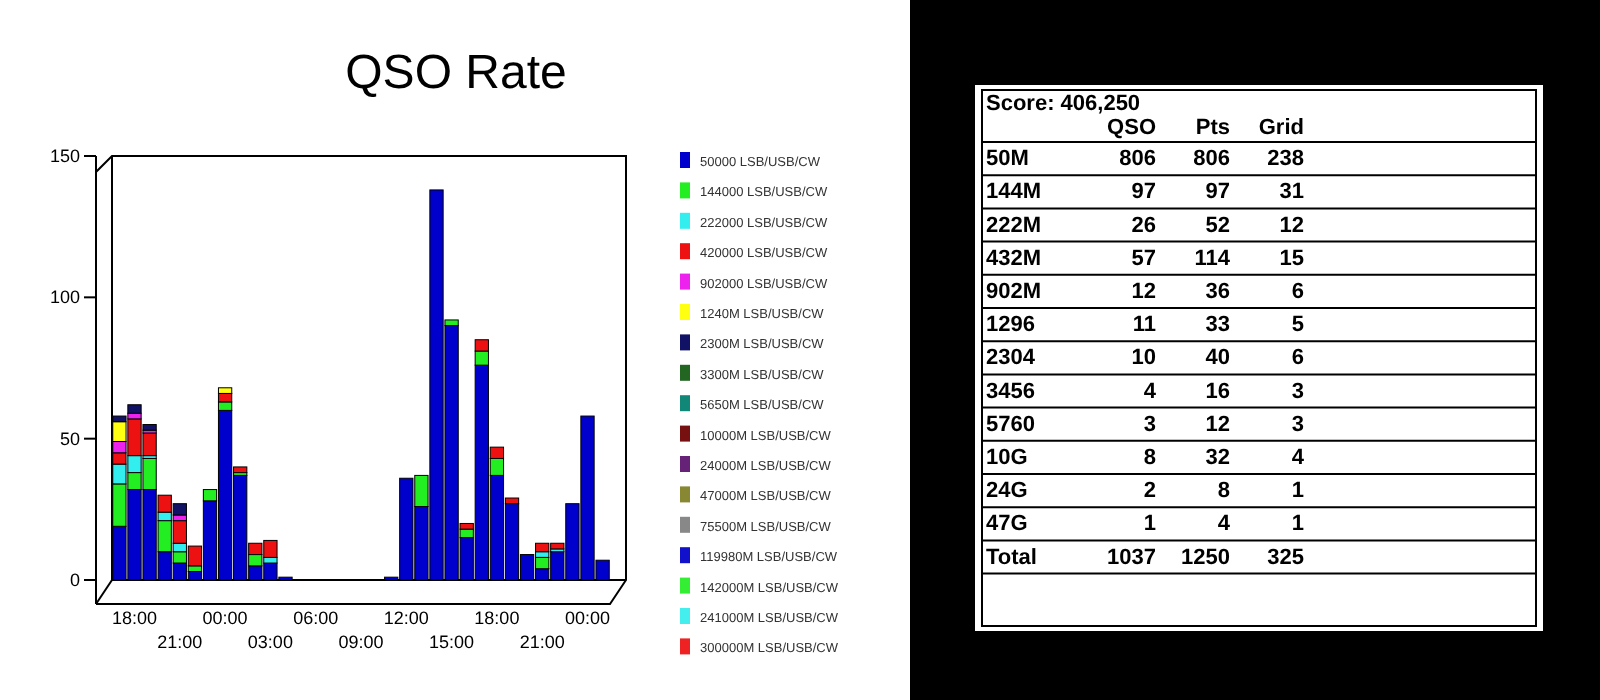 The height and width of the screenshot is (700, 1600). I want to click on data-label: 31, so click(1291, 192).